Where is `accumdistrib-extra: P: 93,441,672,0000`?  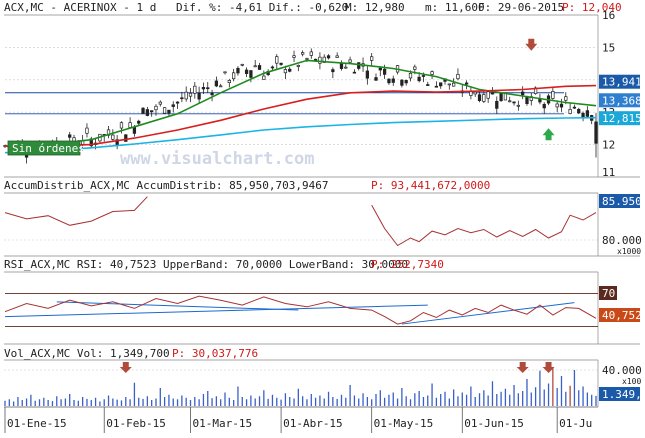 accumdistrib-extra: P: 93,441,672,0000 is located at coordinates (430, 185).